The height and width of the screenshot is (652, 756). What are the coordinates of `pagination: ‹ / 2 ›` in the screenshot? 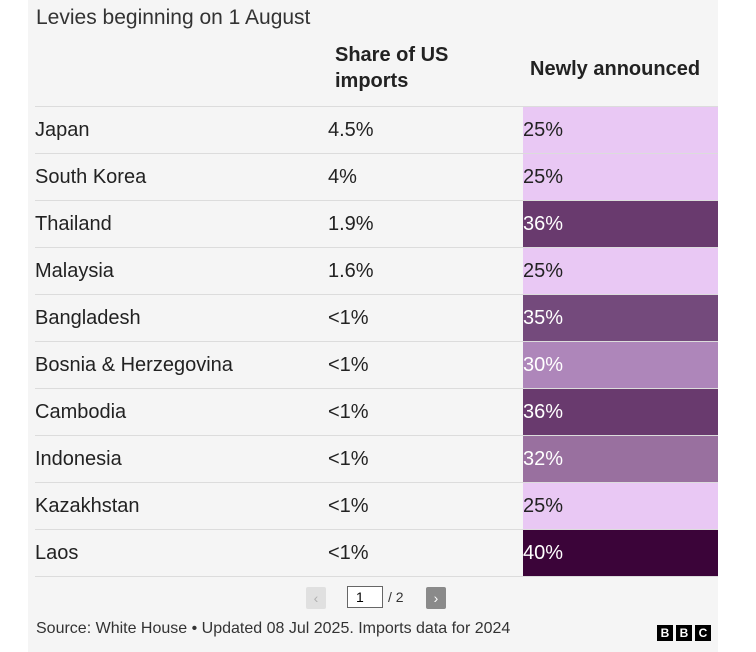 It's located at (373, 598).